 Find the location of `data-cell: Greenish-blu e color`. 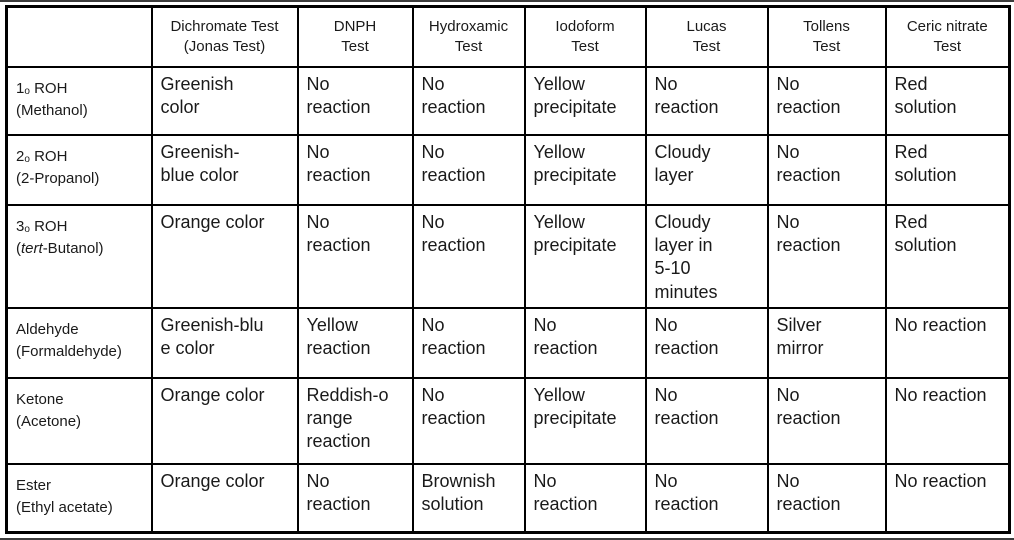

data-cell: Greenish-blu e color is located at coordinates (224, 342).